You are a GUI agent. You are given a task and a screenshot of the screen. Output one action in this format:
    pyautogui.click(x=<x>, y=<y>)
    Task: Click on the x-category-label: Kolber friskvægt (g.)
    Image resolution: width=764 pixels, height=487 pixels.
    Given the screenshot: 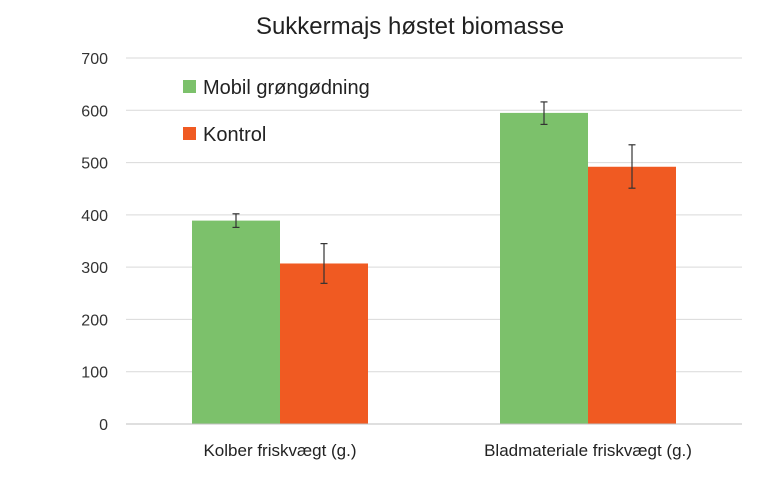 What is the action you would take?
    pyautogui.click(x=279, y=450)
    